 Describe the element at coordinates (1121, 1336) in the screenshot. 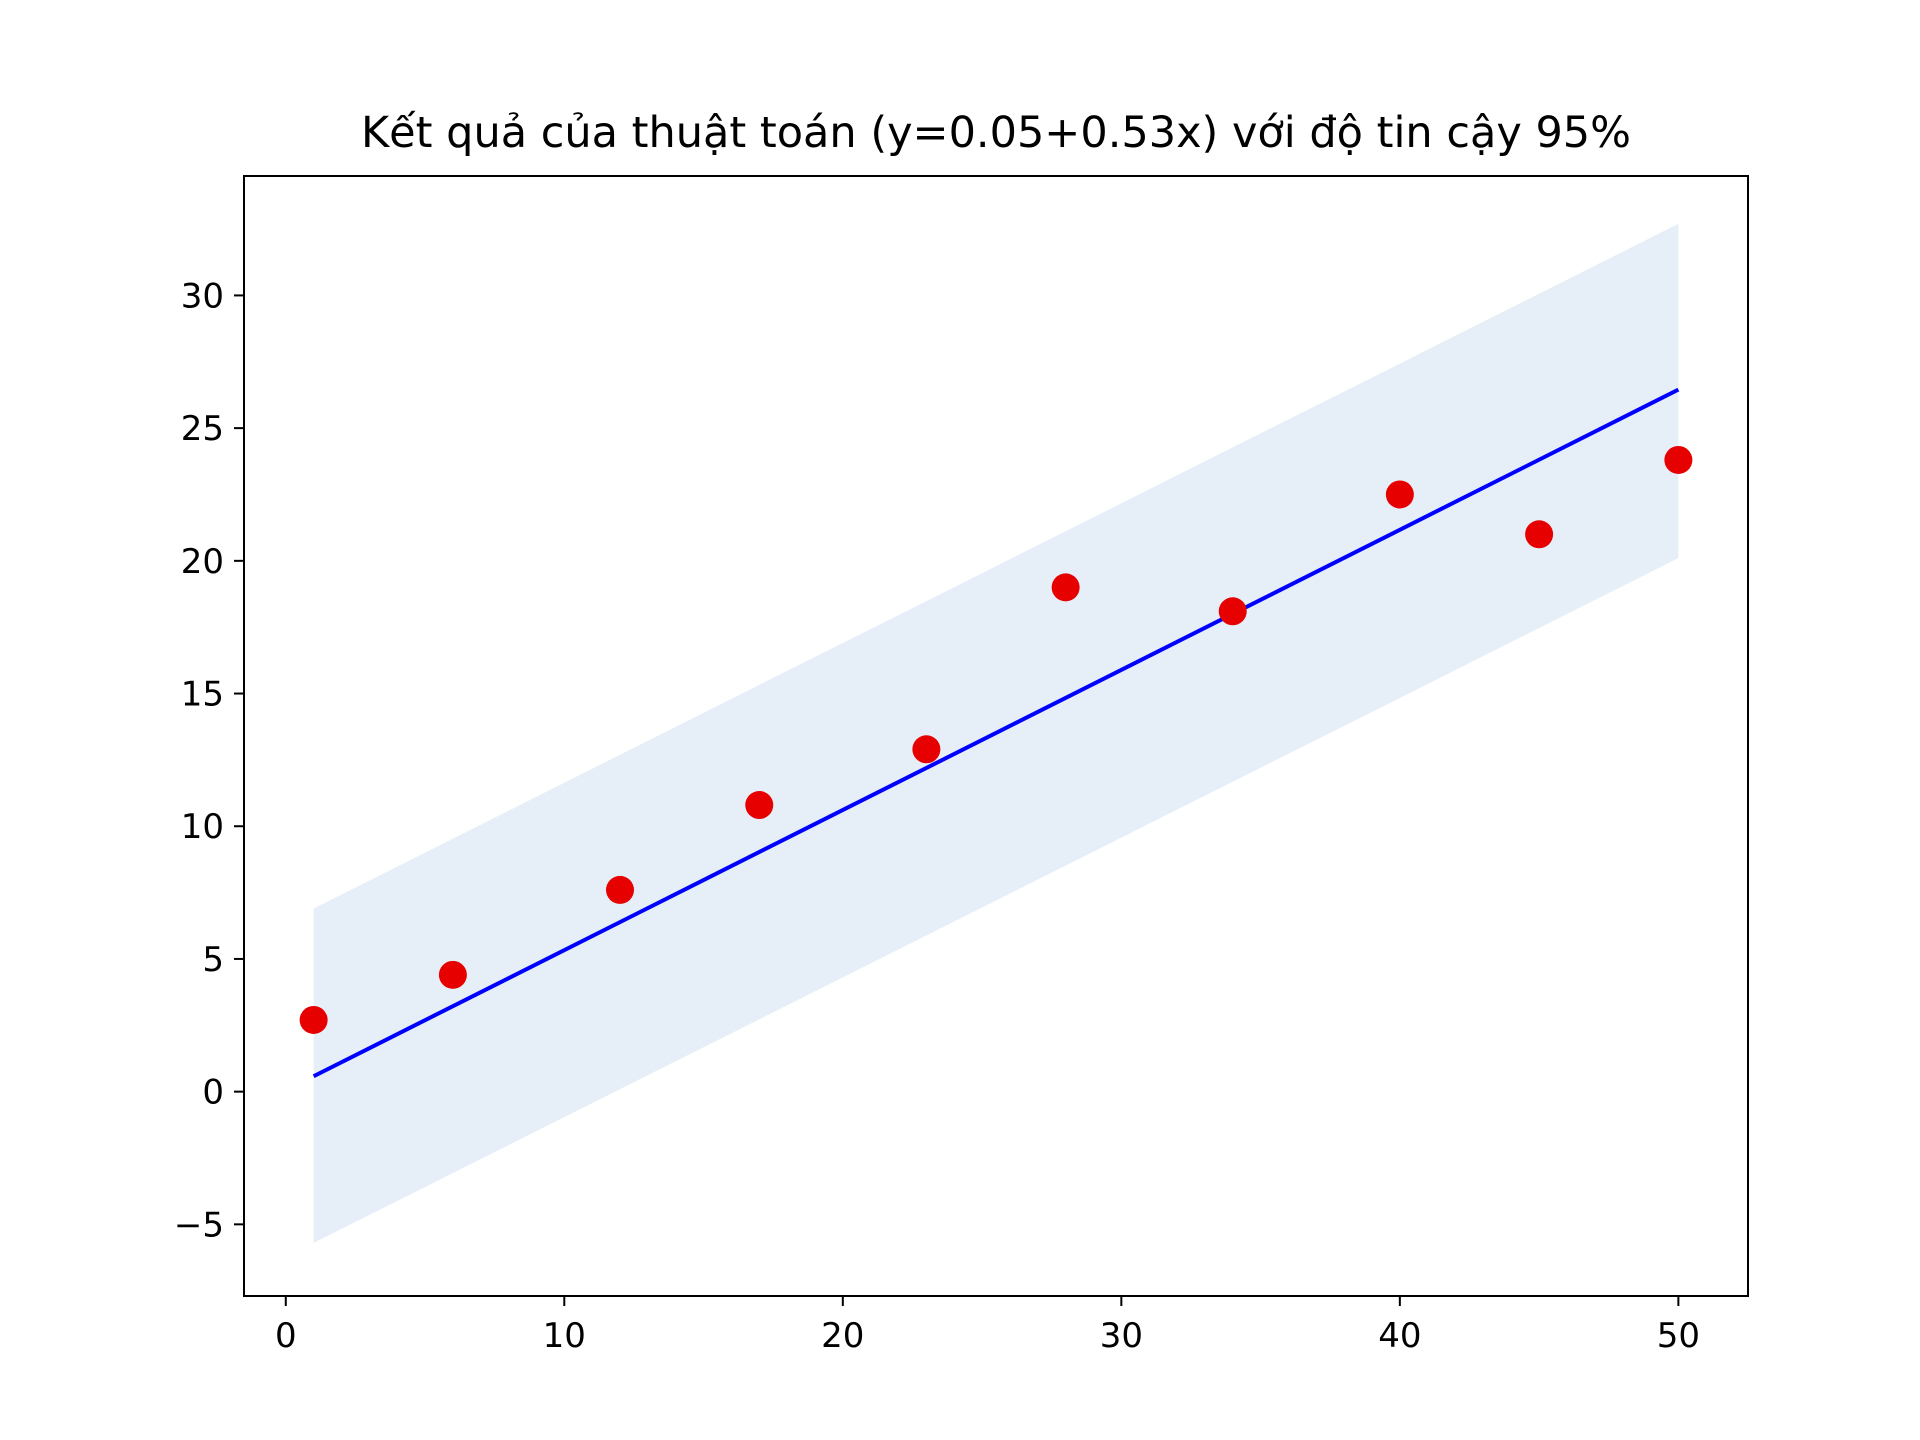

I see `x-tick-label: 30` at that location.